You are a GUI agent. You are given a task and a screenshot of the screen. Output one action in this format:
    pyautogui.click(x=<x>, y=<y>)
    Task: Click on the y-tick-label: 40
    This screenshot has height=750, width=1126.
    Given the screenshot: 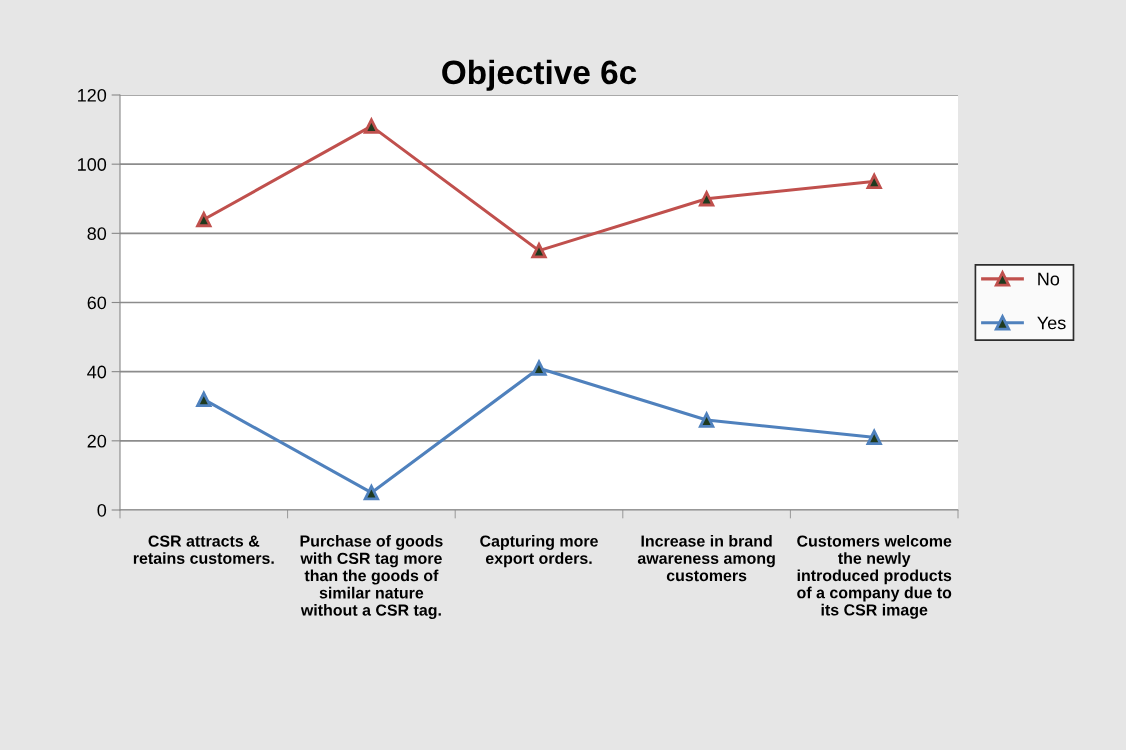 What is the action you would take?
    pyautogui.click(x=97, y=372)
    